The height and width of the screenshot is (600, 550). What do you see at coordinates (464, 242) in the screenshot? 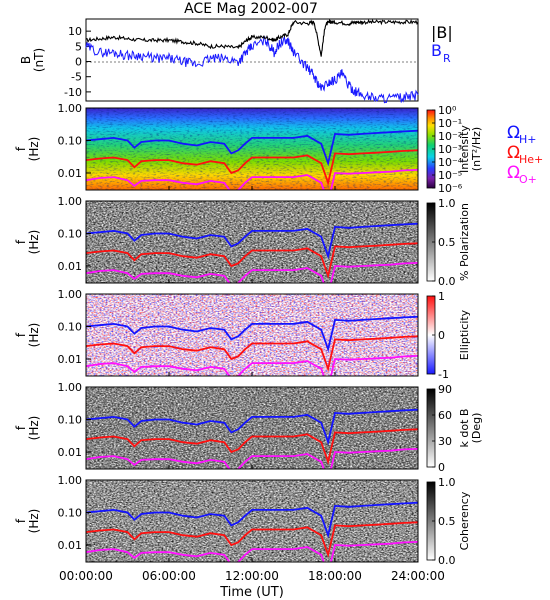
I see `colorbar-label: % Polarization` at bounding box center [464, 242].